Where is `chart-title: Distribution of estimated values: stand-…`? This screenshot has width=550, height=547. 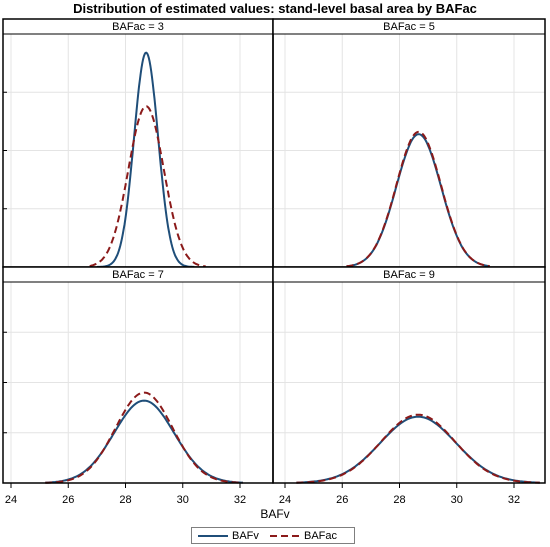 chart-title: Distribution of estimated values: stand-… is located at coordinates (275, 8).